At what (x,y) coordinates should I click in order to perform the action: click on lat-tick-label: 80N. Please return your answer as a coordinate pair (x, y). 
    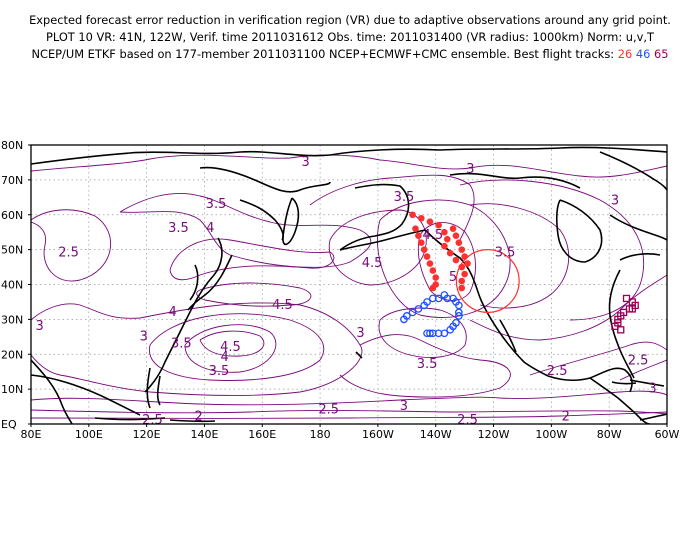
    Looking at the image, I should click on (12, 145).